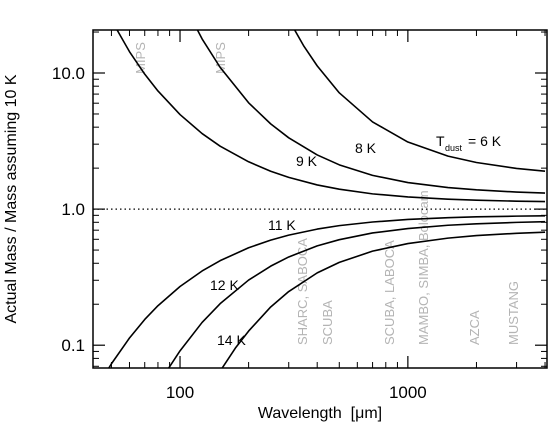 The height and width of the screenshot is (429, 549). What do you see at coordinates (320, 413) in the screenshot?
I see `x-axis-label: Wavelength [μm]` at bounding box center [320, 413].